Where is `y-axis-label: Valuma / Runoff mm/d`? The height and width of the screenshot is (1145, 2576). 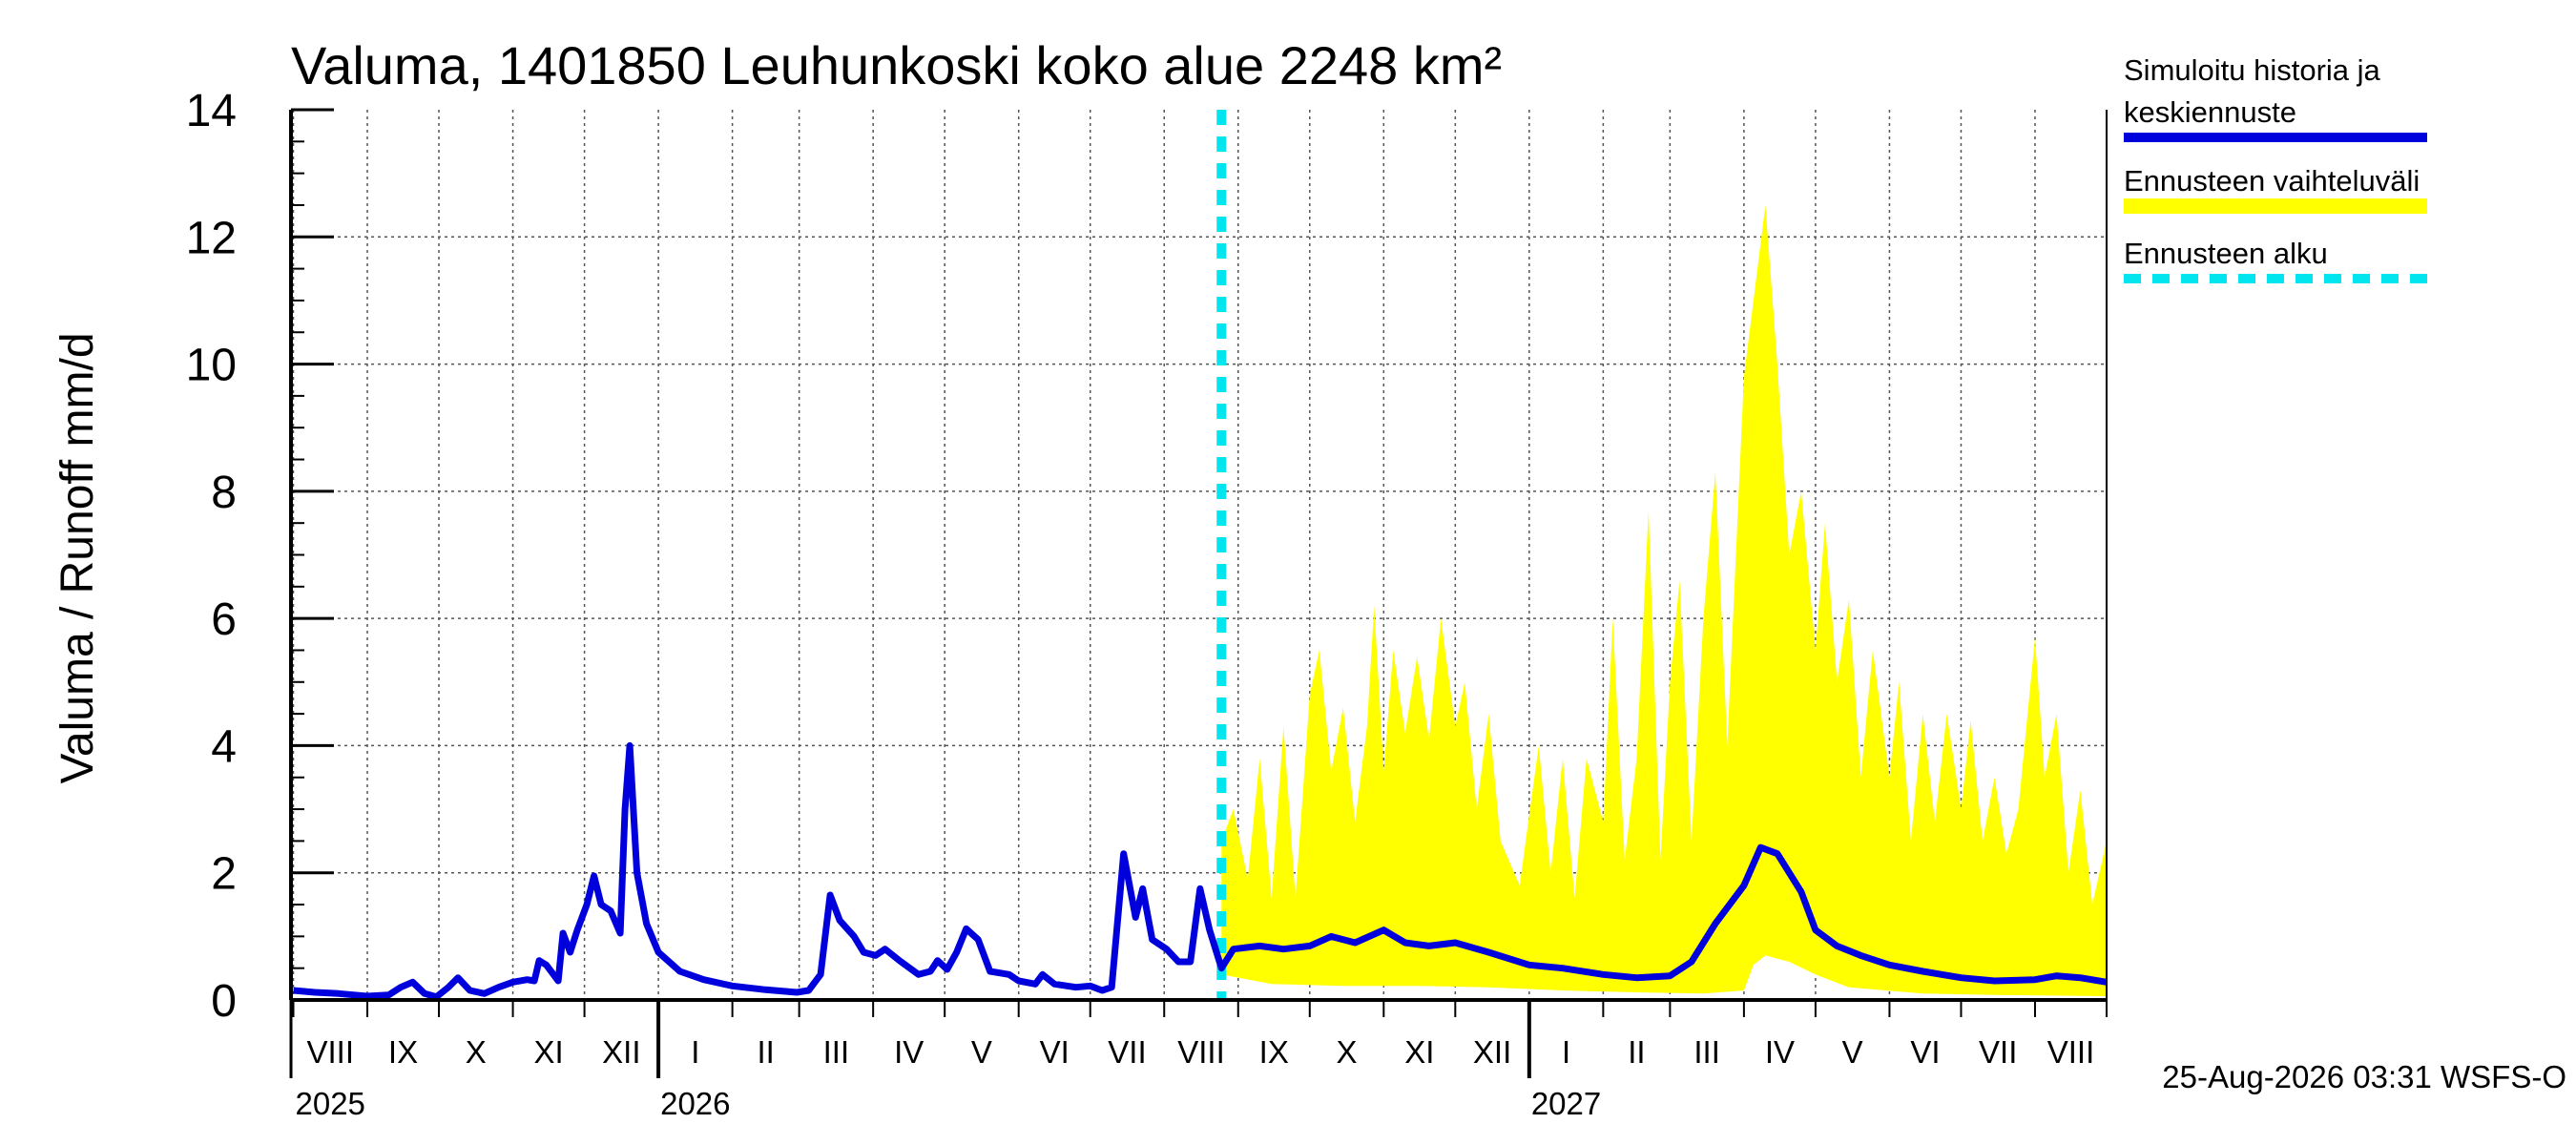
y-axis-label: Valuma / Runoff mm/d is located at coordinates (77, 557).